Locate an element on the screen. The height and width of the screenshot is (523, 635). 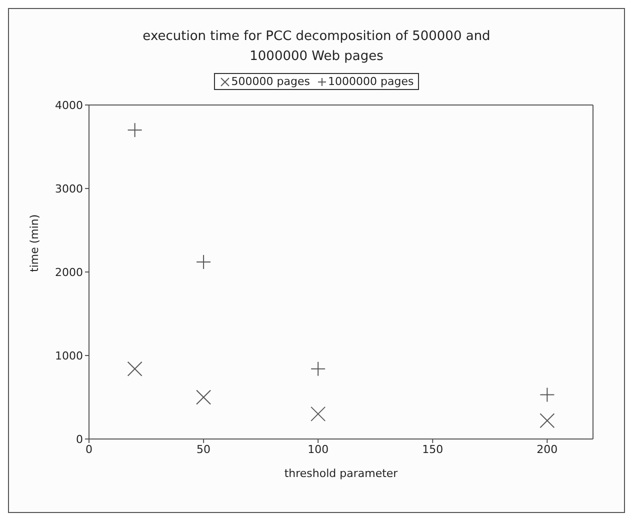
legend-label: 1000000 pages is located at coordinates (371, 81).